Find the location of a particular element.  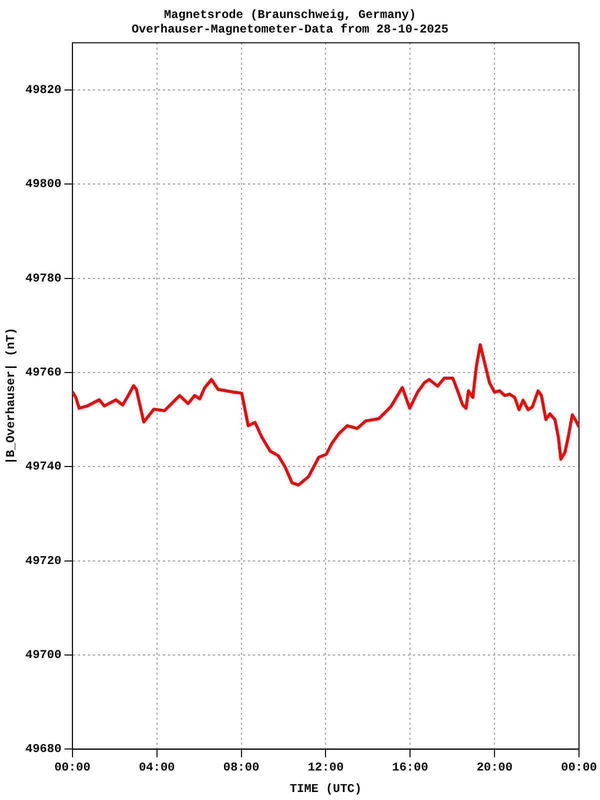

y-tick-label: 49700 is located at coordinates (43, 655).